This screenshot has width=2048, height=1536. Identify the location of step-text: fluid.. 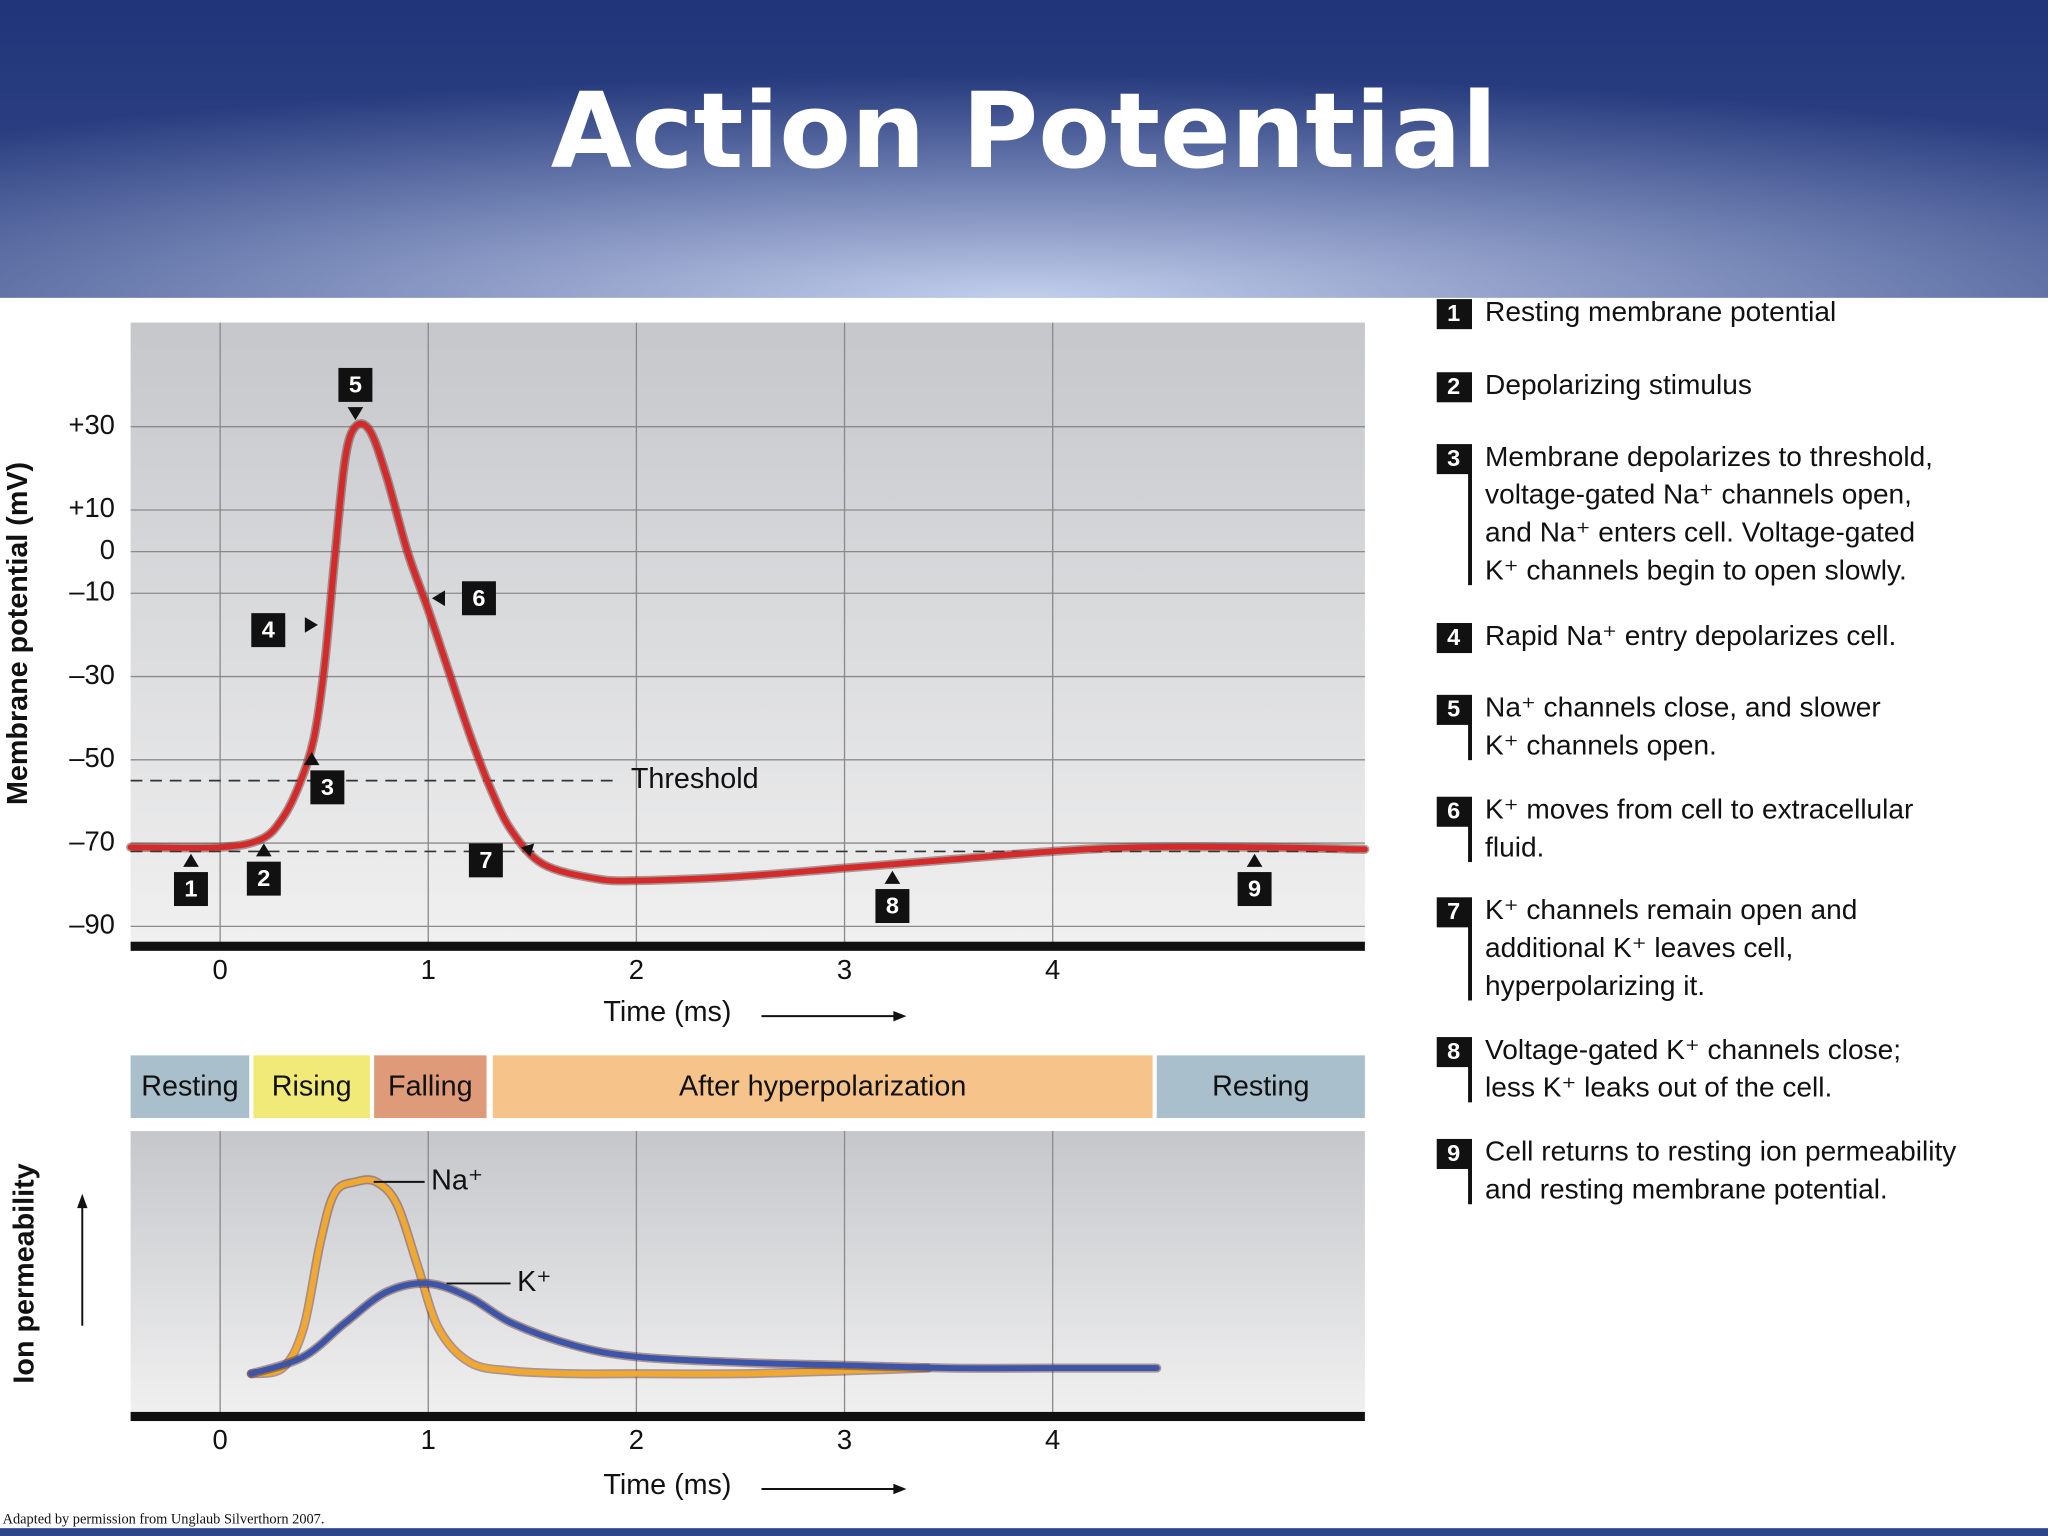
(1514, 846).